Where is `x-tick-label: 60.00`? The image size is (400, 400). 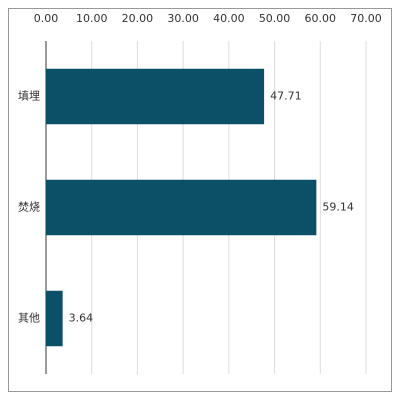
x-tick-label: 60.00 is located at coordinates (321, 18).